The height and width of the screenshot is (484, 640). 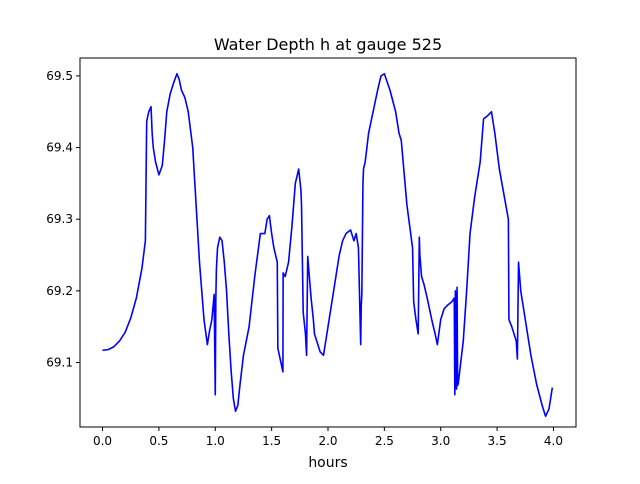 I want to click on x-tick-label: 3.5, so click(x=497, y=441).